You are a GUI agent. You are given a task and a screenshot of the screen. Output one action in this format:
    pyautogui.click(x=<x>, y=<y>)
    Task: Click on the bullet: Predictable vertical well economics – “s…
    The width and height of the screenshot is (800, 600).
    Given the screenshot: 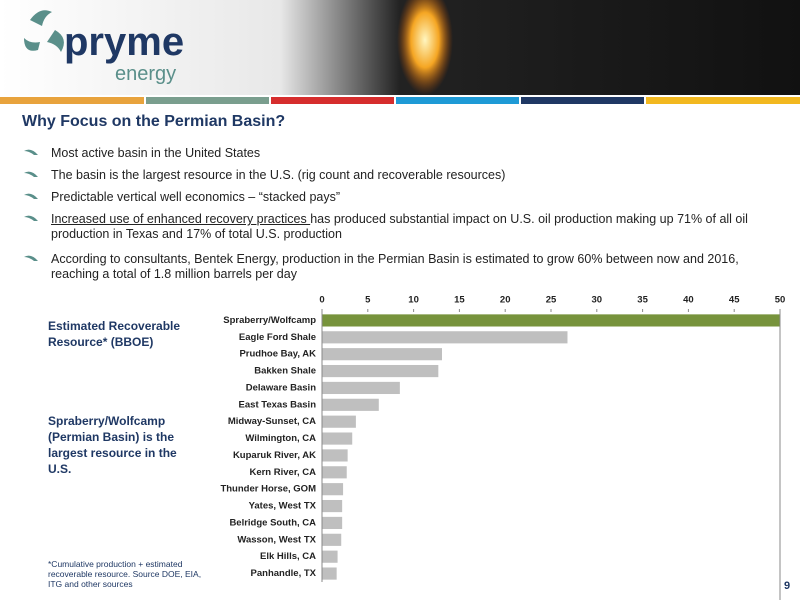 What is the action you would take?
    pyautogui.click(x=397, y=197)
    